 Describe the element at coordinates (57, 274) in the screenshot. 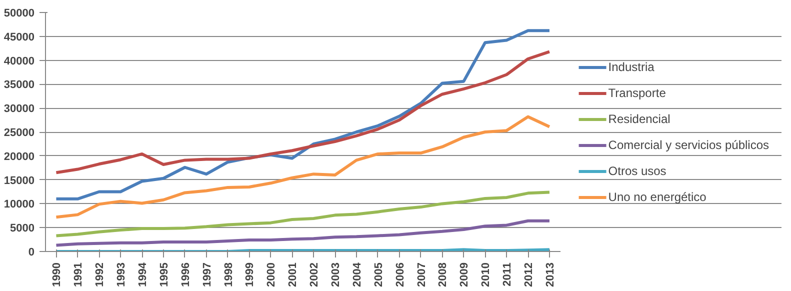

I see `x-tick-label: 1990` at that location.